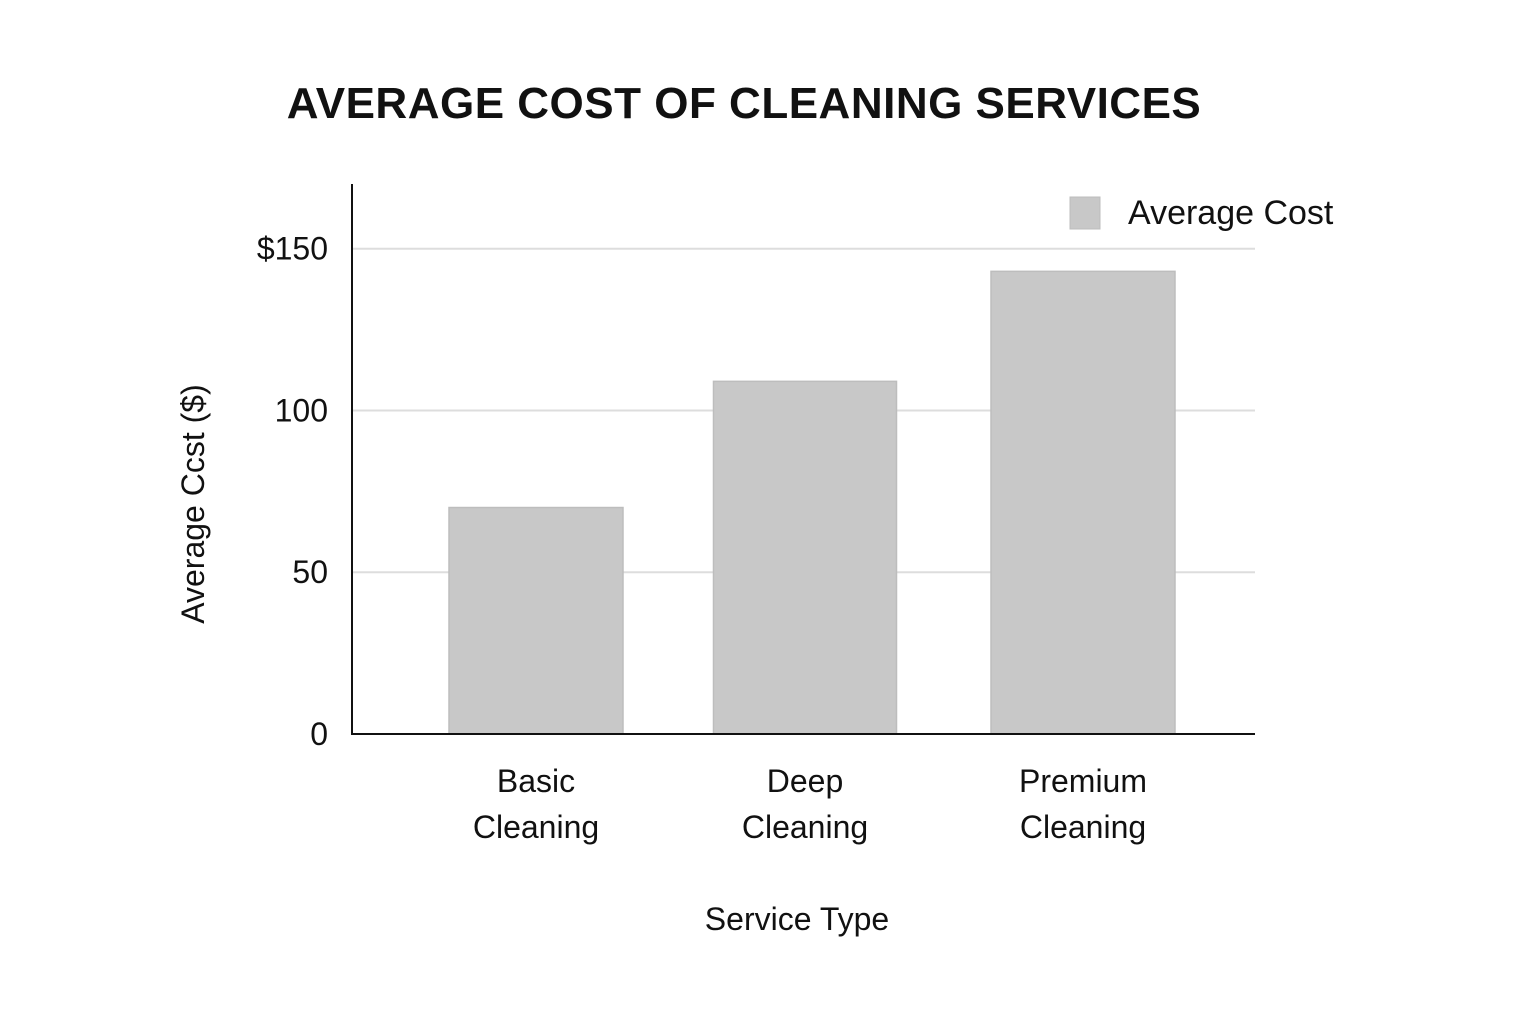 The height and width of the screenshot is (1024, 1536). What do you see at coordinates (536, 781) in the screenshot?
I see `x-tick-label: Basic` at bounding box center [536, 781].